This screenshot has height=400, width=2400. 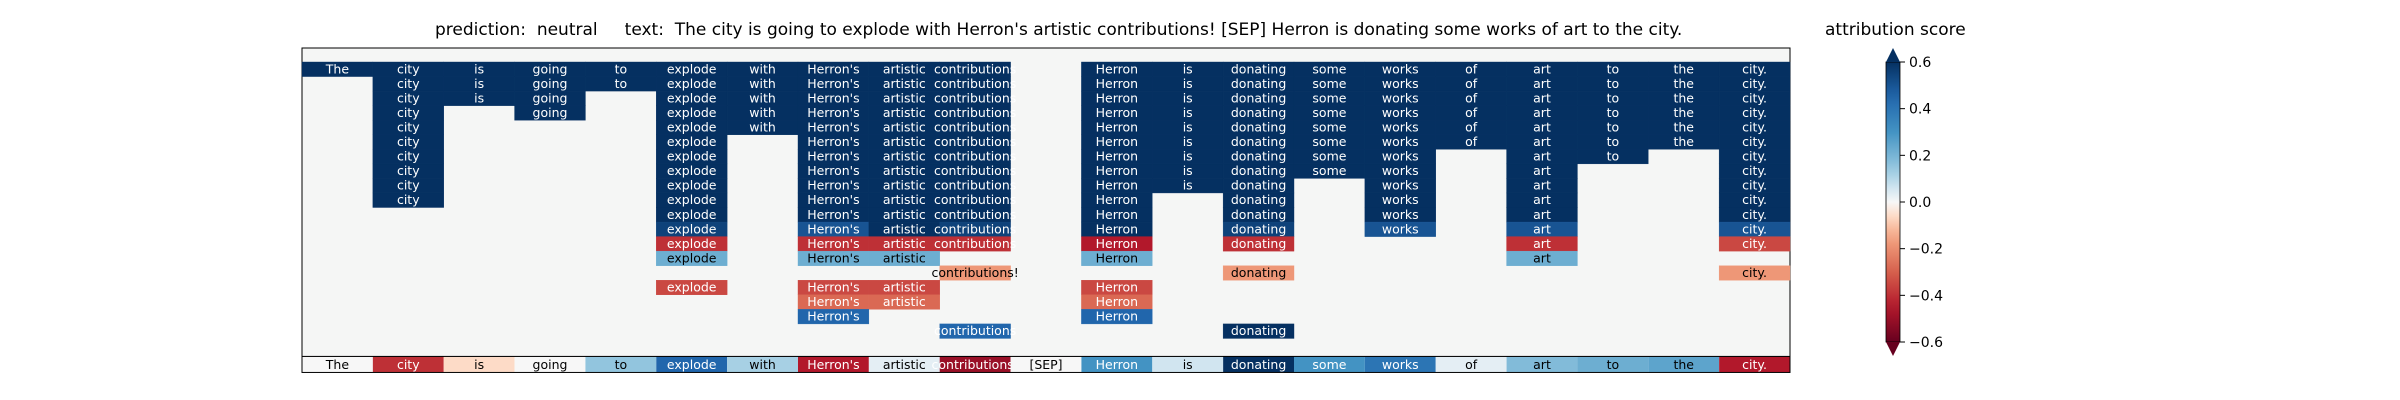 I want to click on word-cell-label: art, so click(x=1542, y=364).